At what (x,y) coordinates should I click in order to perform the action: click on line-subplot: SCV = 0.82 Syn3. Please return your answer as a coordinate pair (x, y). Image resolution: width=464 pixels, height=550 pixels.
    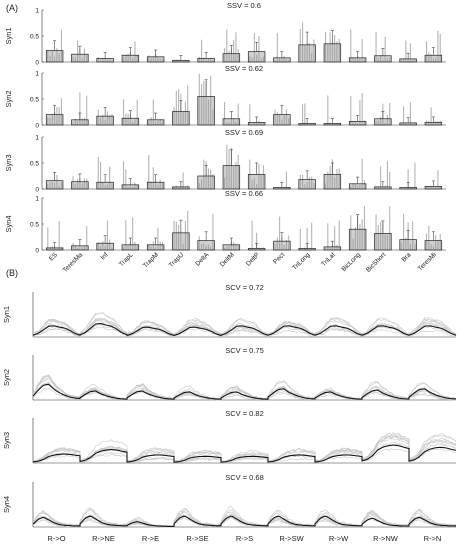
    Looking at the image, I should click on (229, 436).